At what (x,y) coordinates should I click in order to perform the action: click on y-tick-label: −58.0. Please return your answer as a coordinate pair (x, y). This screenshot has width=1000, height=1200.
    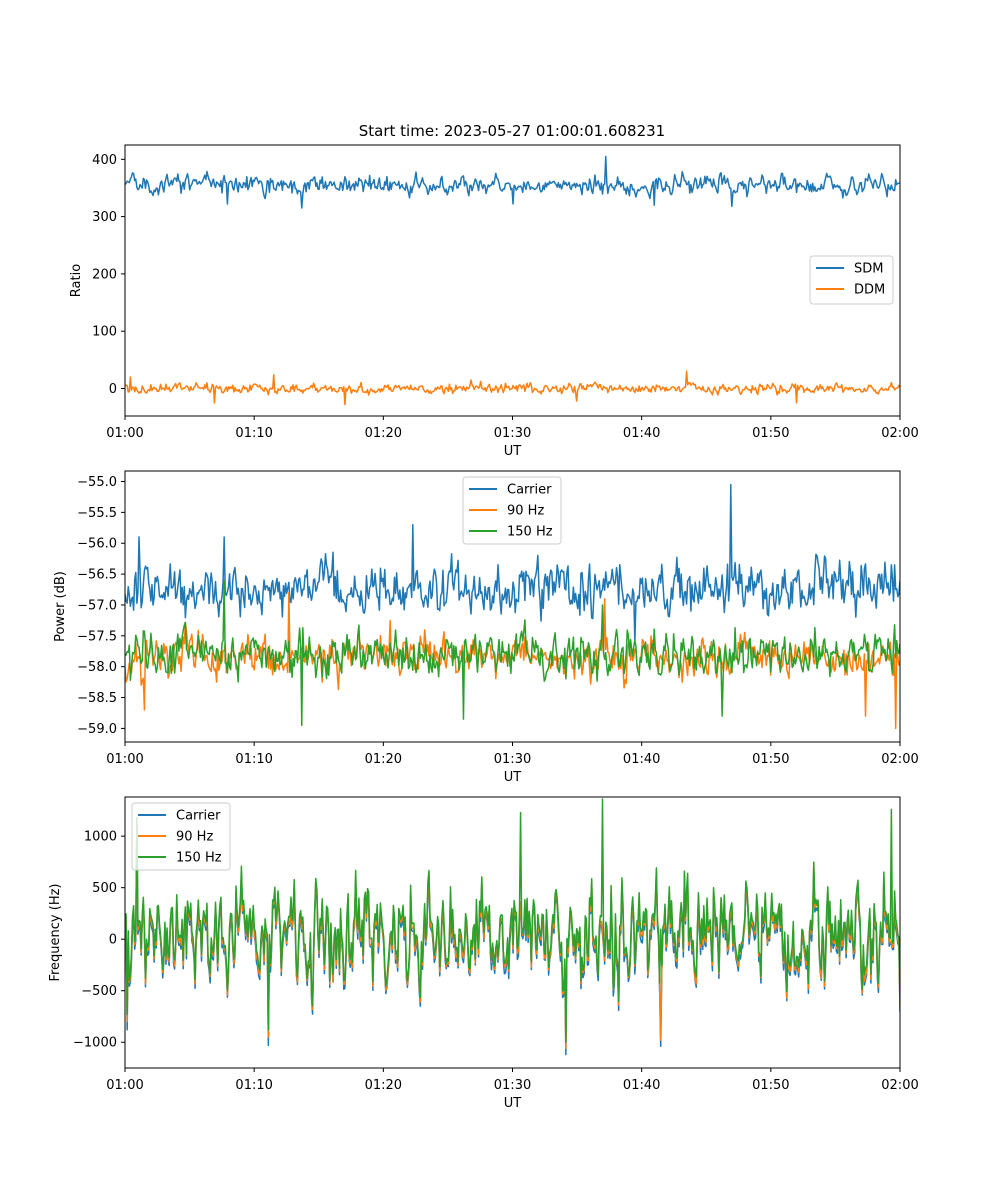
    Looking at the image, I should click on (97, 667).